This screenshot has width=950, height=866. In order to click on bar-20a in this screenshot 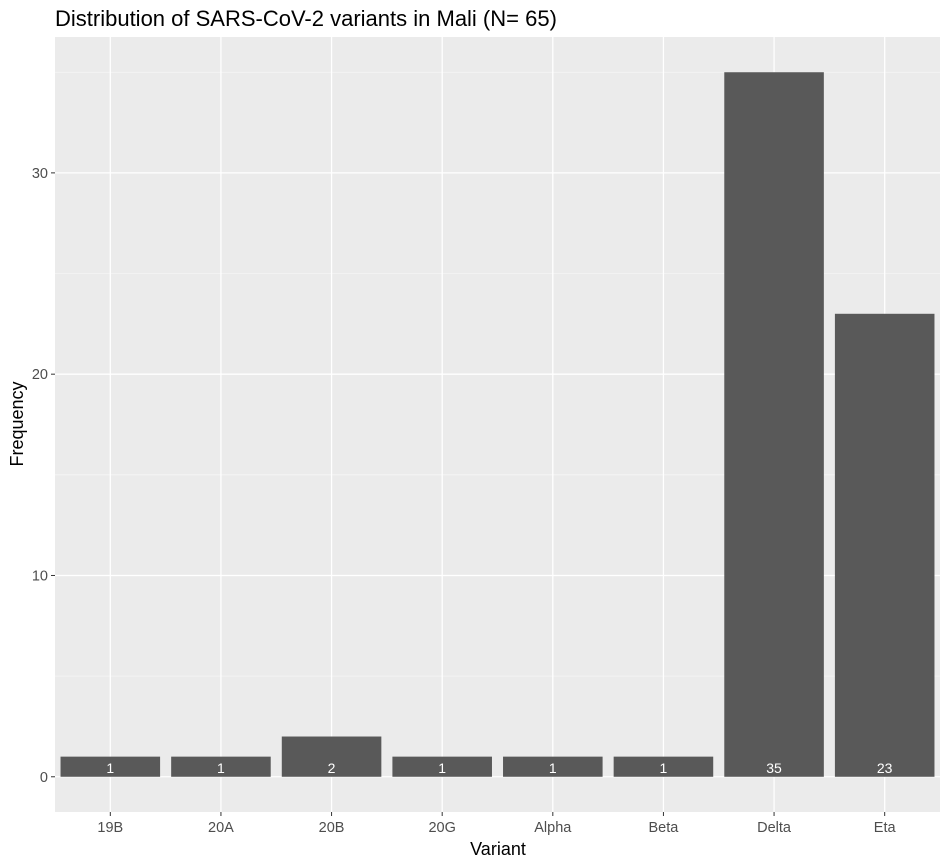, I will do `click(221, 766)`.